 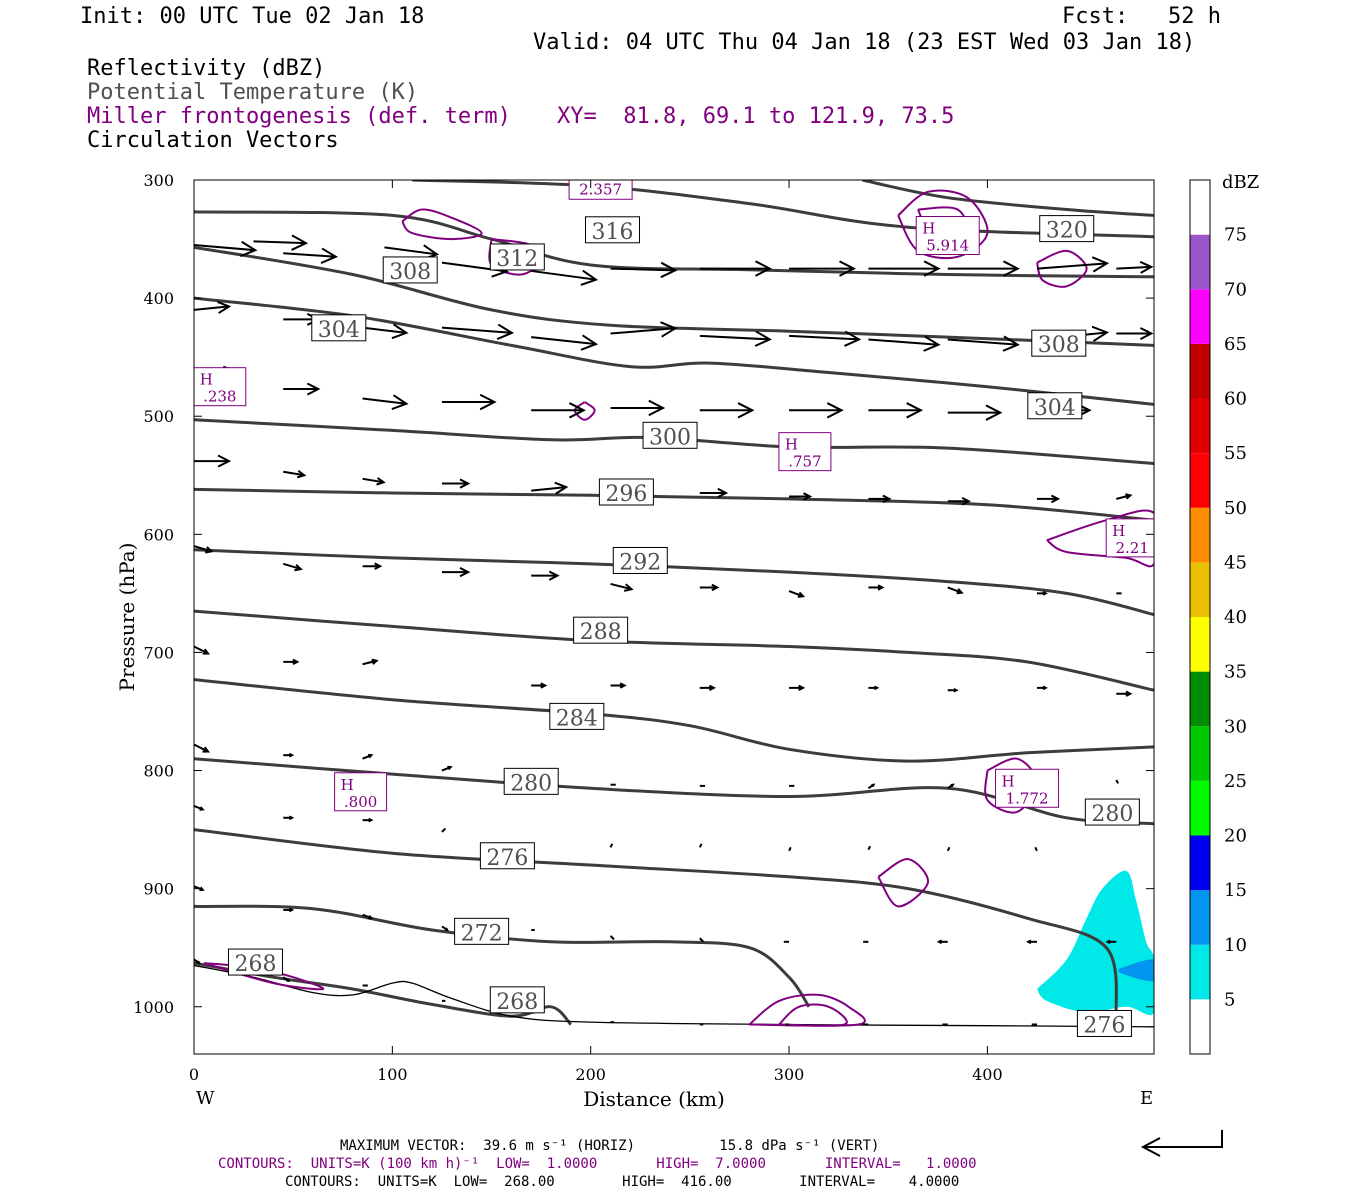 I want to click on cross-section-xy: XY= 81.8, 69.1 to 121.9, 73.5, so click(x=756, y=116).